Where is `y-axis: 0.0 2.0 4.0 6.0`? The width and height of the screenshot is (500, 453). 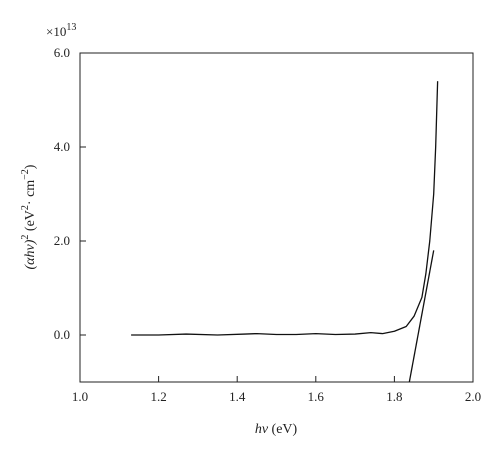
y-axis: 0.0 2.0 4.0 6.0 is located at coordinates (70, 193).